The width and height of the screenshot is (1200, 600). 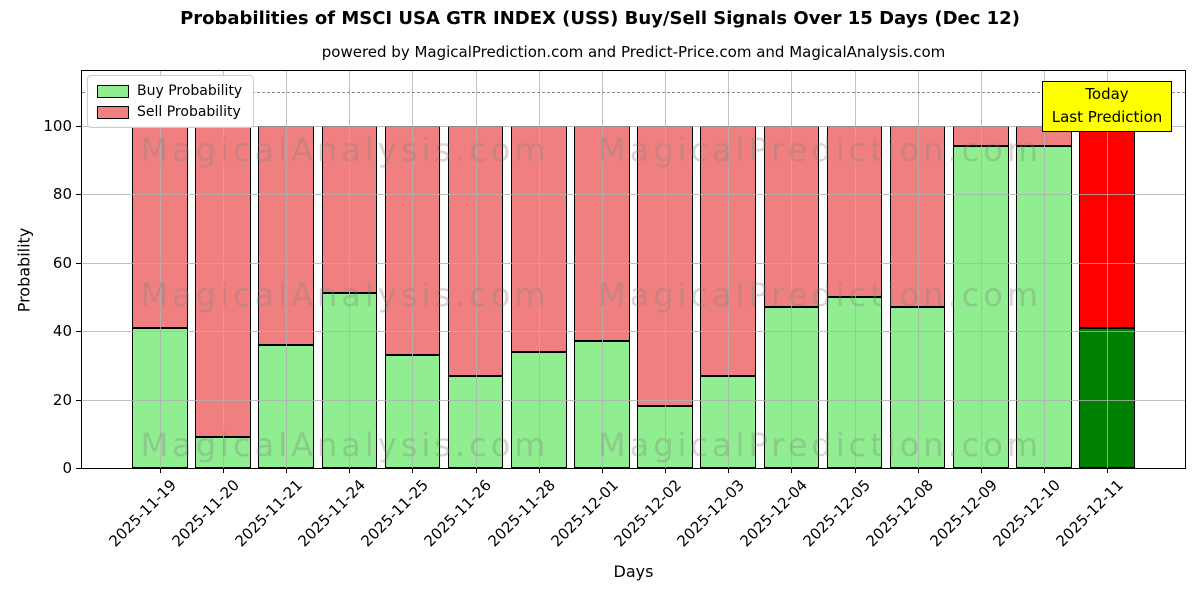 What do you see at coordinates (62, 262) in the screenshot?
I see `y-tick-label: 60` at bounding box center [62, 262].